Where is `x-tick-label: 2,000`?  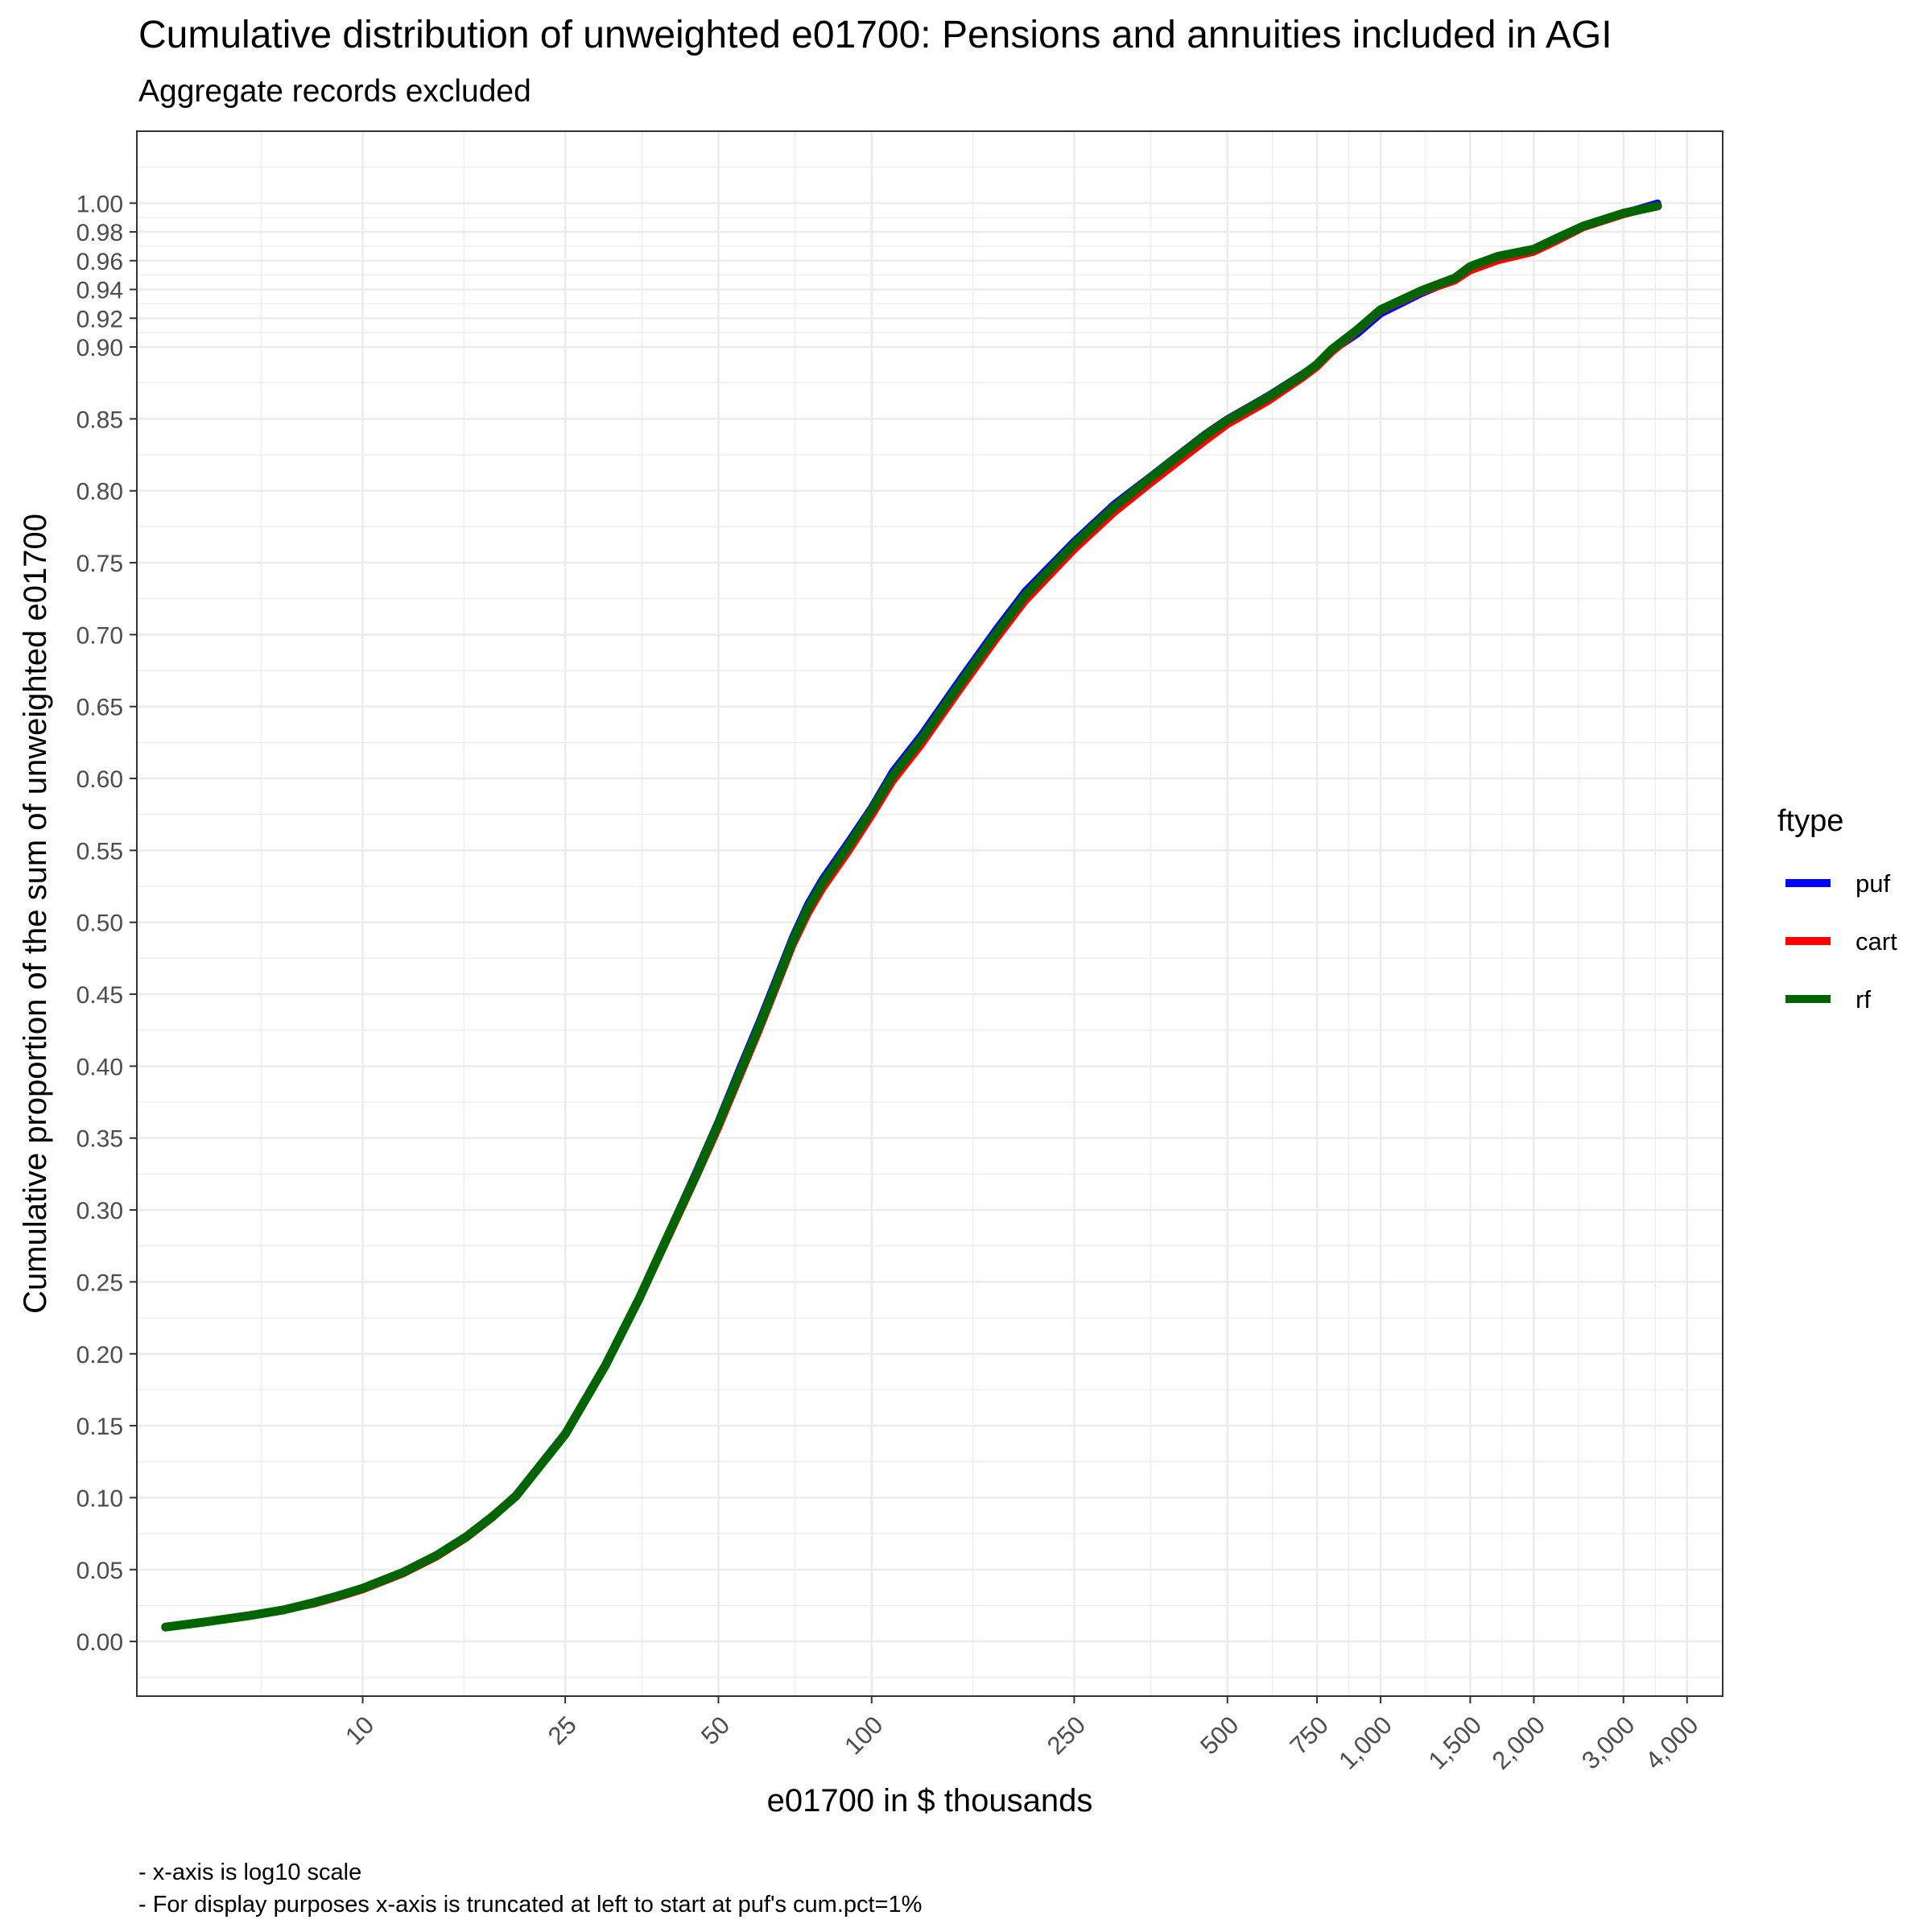
x-tick-label: 2,000 is located at coordinates (1519, 1743).